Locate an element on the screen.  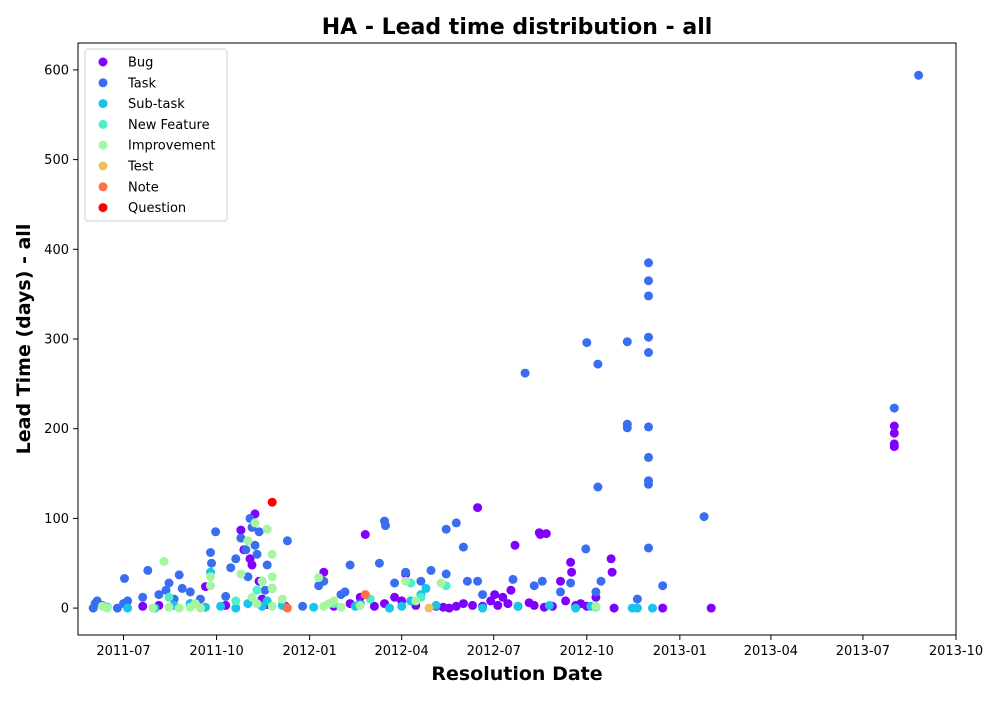
point-new-feature is located at coordinates (257, 590).